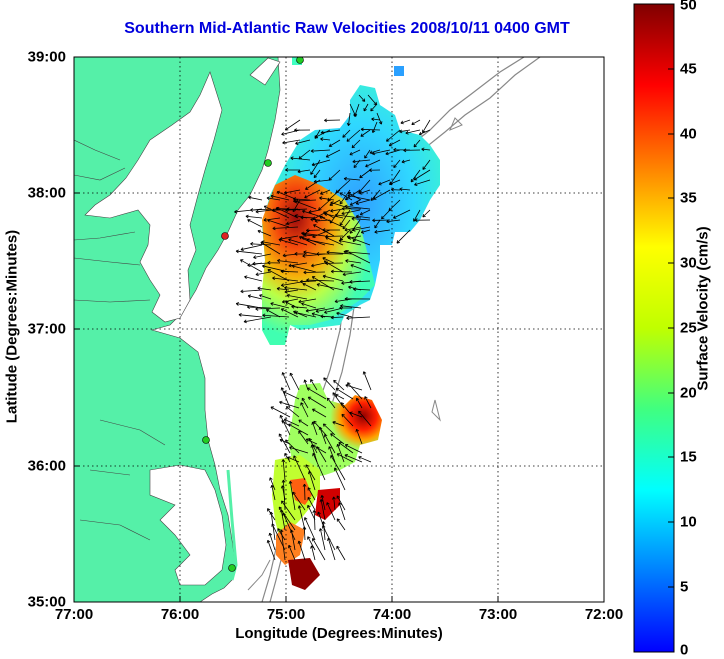  What do you see at coordinates (688, 393) in the screenshot?
I see `colorbar-tick-label: 20` at bounding box center [688, 393].